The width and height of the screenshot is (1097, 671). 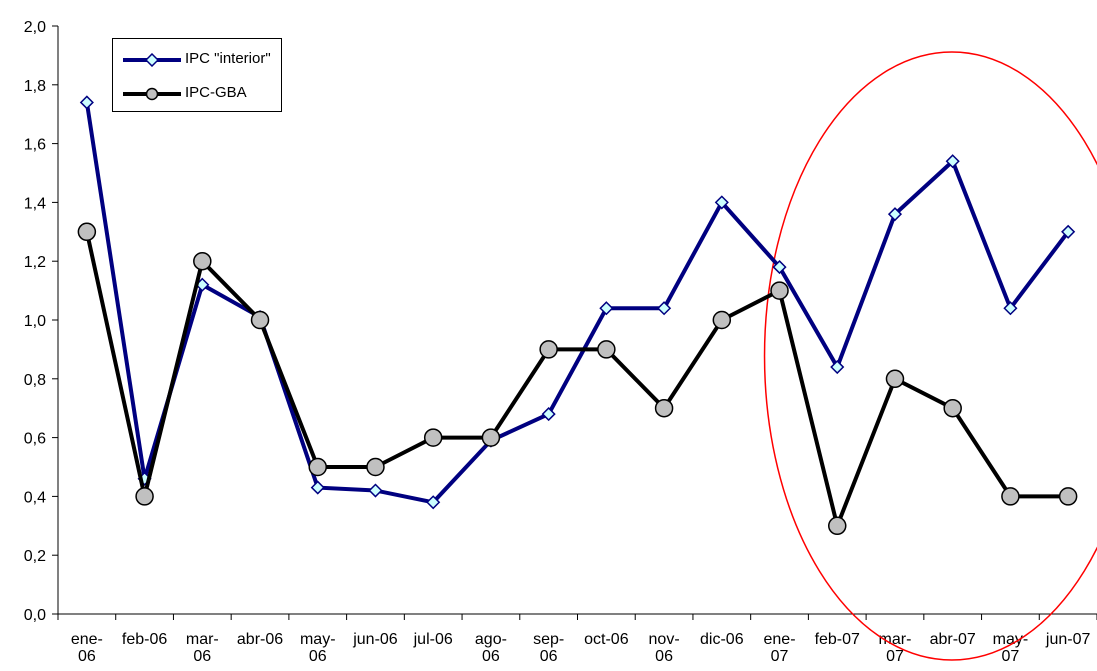 I want to click on x-tick-label: mar-07, so click(x=895, y=648).